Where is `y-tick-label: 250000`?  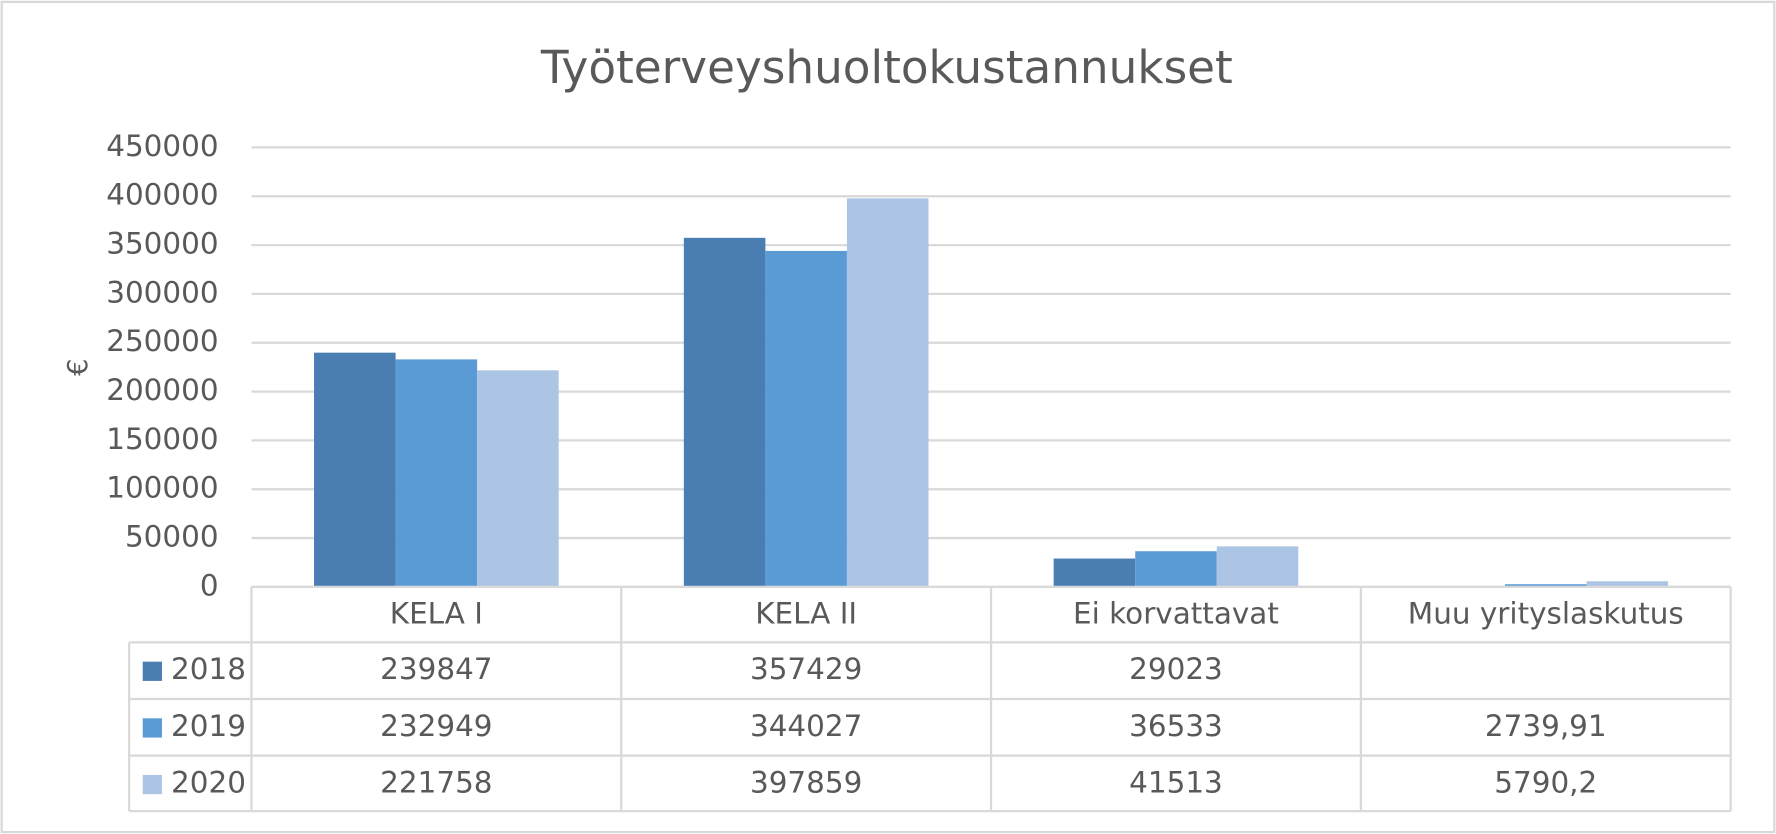
y-tick-label: 250000 is located at coordinates (162, 341).